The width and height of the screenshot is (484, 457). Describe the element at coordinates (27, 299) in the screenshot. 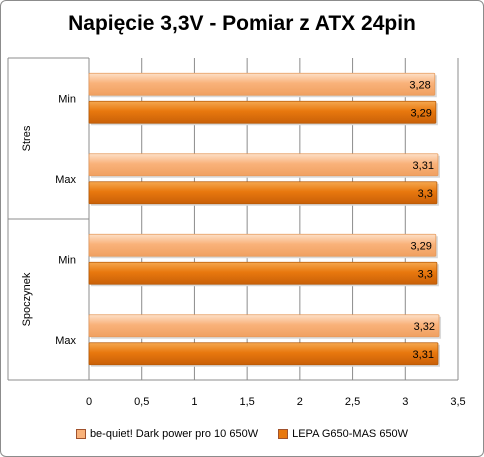

I see `group-label: Spoczynek` at that location.